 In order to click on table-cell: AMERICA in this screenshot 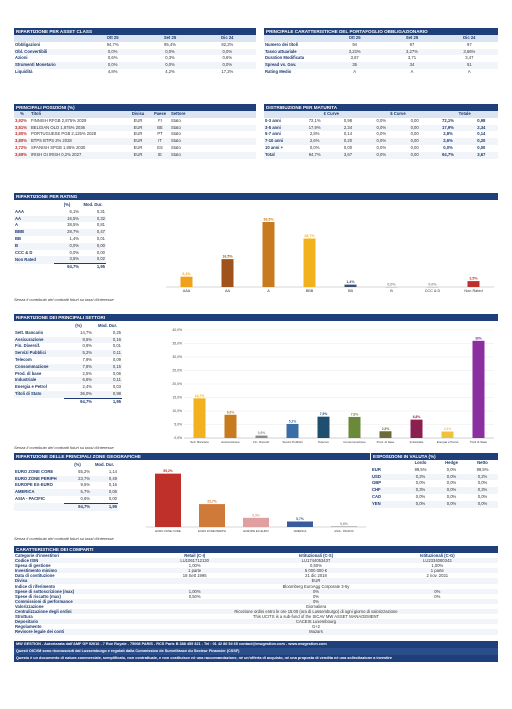, I will do `click(39, 492)`.